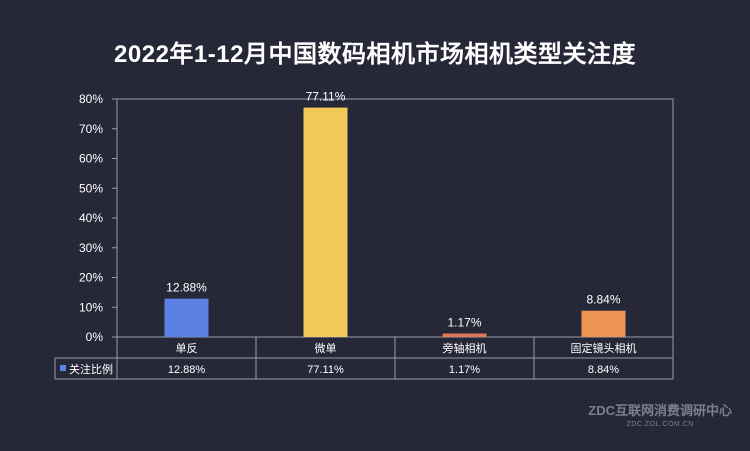  I want to click on y-tick-label: 0%, so click(95, 337).